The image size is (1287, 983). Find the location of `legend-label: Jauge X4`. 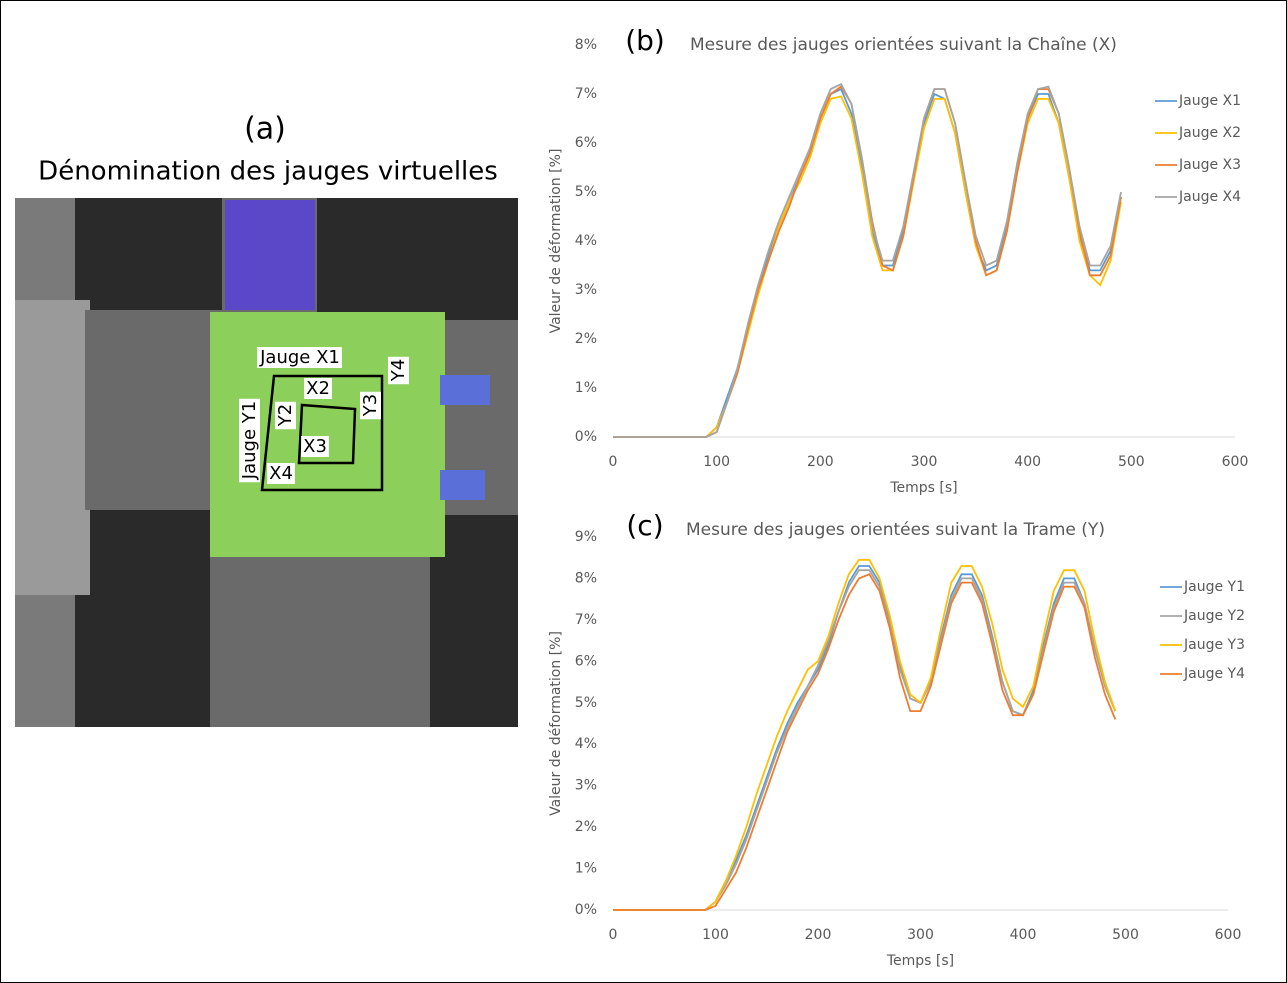

legend-label: Jauge X4 is located at coordinates (1209, 197).